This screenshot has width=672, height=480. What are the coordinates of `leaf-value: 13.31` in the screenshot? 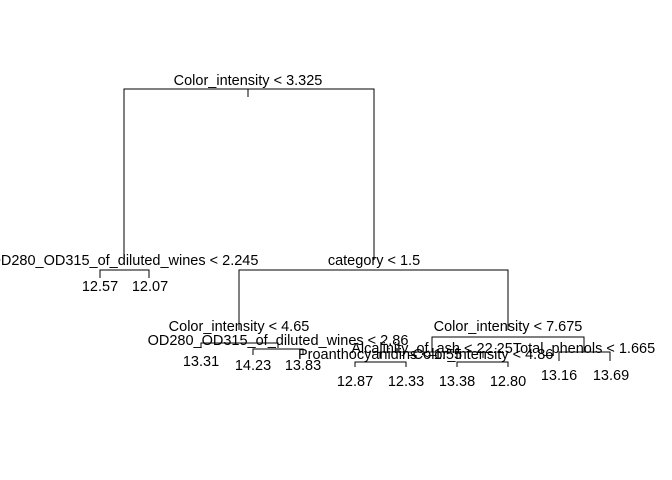 It's located at (201, 362).